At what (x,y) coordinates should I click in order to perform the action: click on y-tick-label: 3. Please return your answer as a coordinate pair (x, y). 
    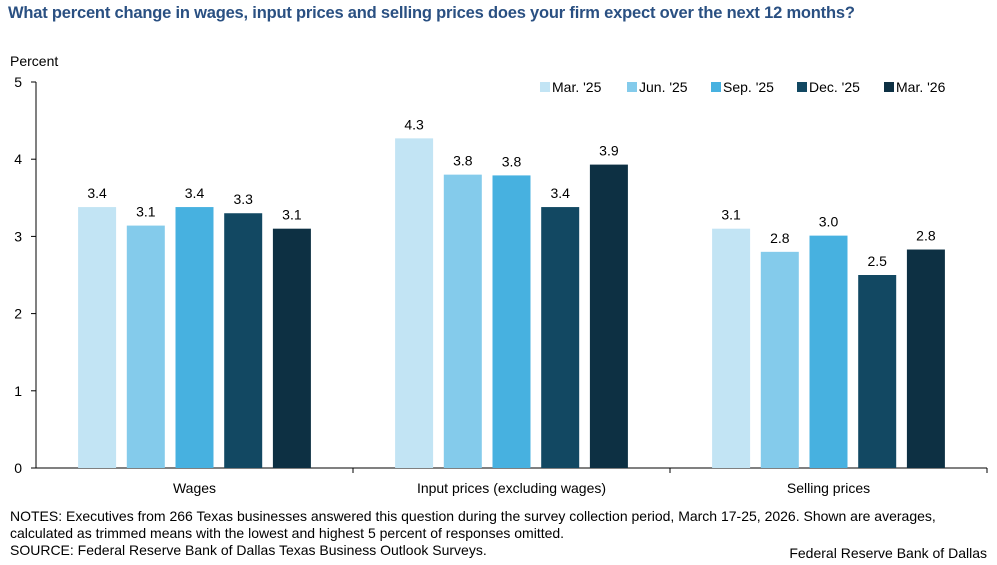
    Looking at the image, I should click on (18, 236).